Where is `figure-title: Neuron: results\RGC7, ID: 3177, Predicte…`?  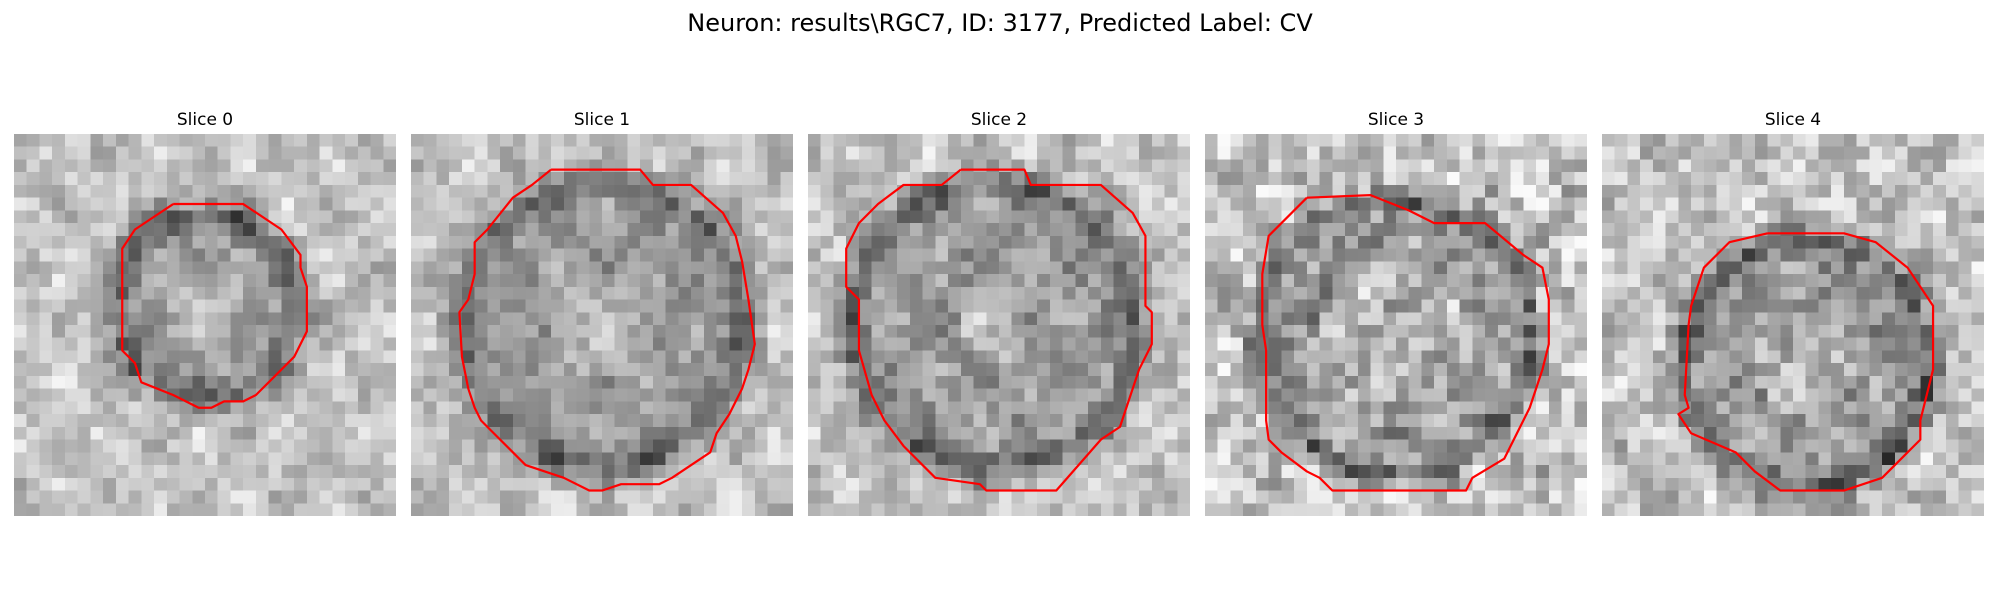 figure-title: Neuron: results\RGC7, ID: 3177, Predicte… is located at coordinates (1000, 23).